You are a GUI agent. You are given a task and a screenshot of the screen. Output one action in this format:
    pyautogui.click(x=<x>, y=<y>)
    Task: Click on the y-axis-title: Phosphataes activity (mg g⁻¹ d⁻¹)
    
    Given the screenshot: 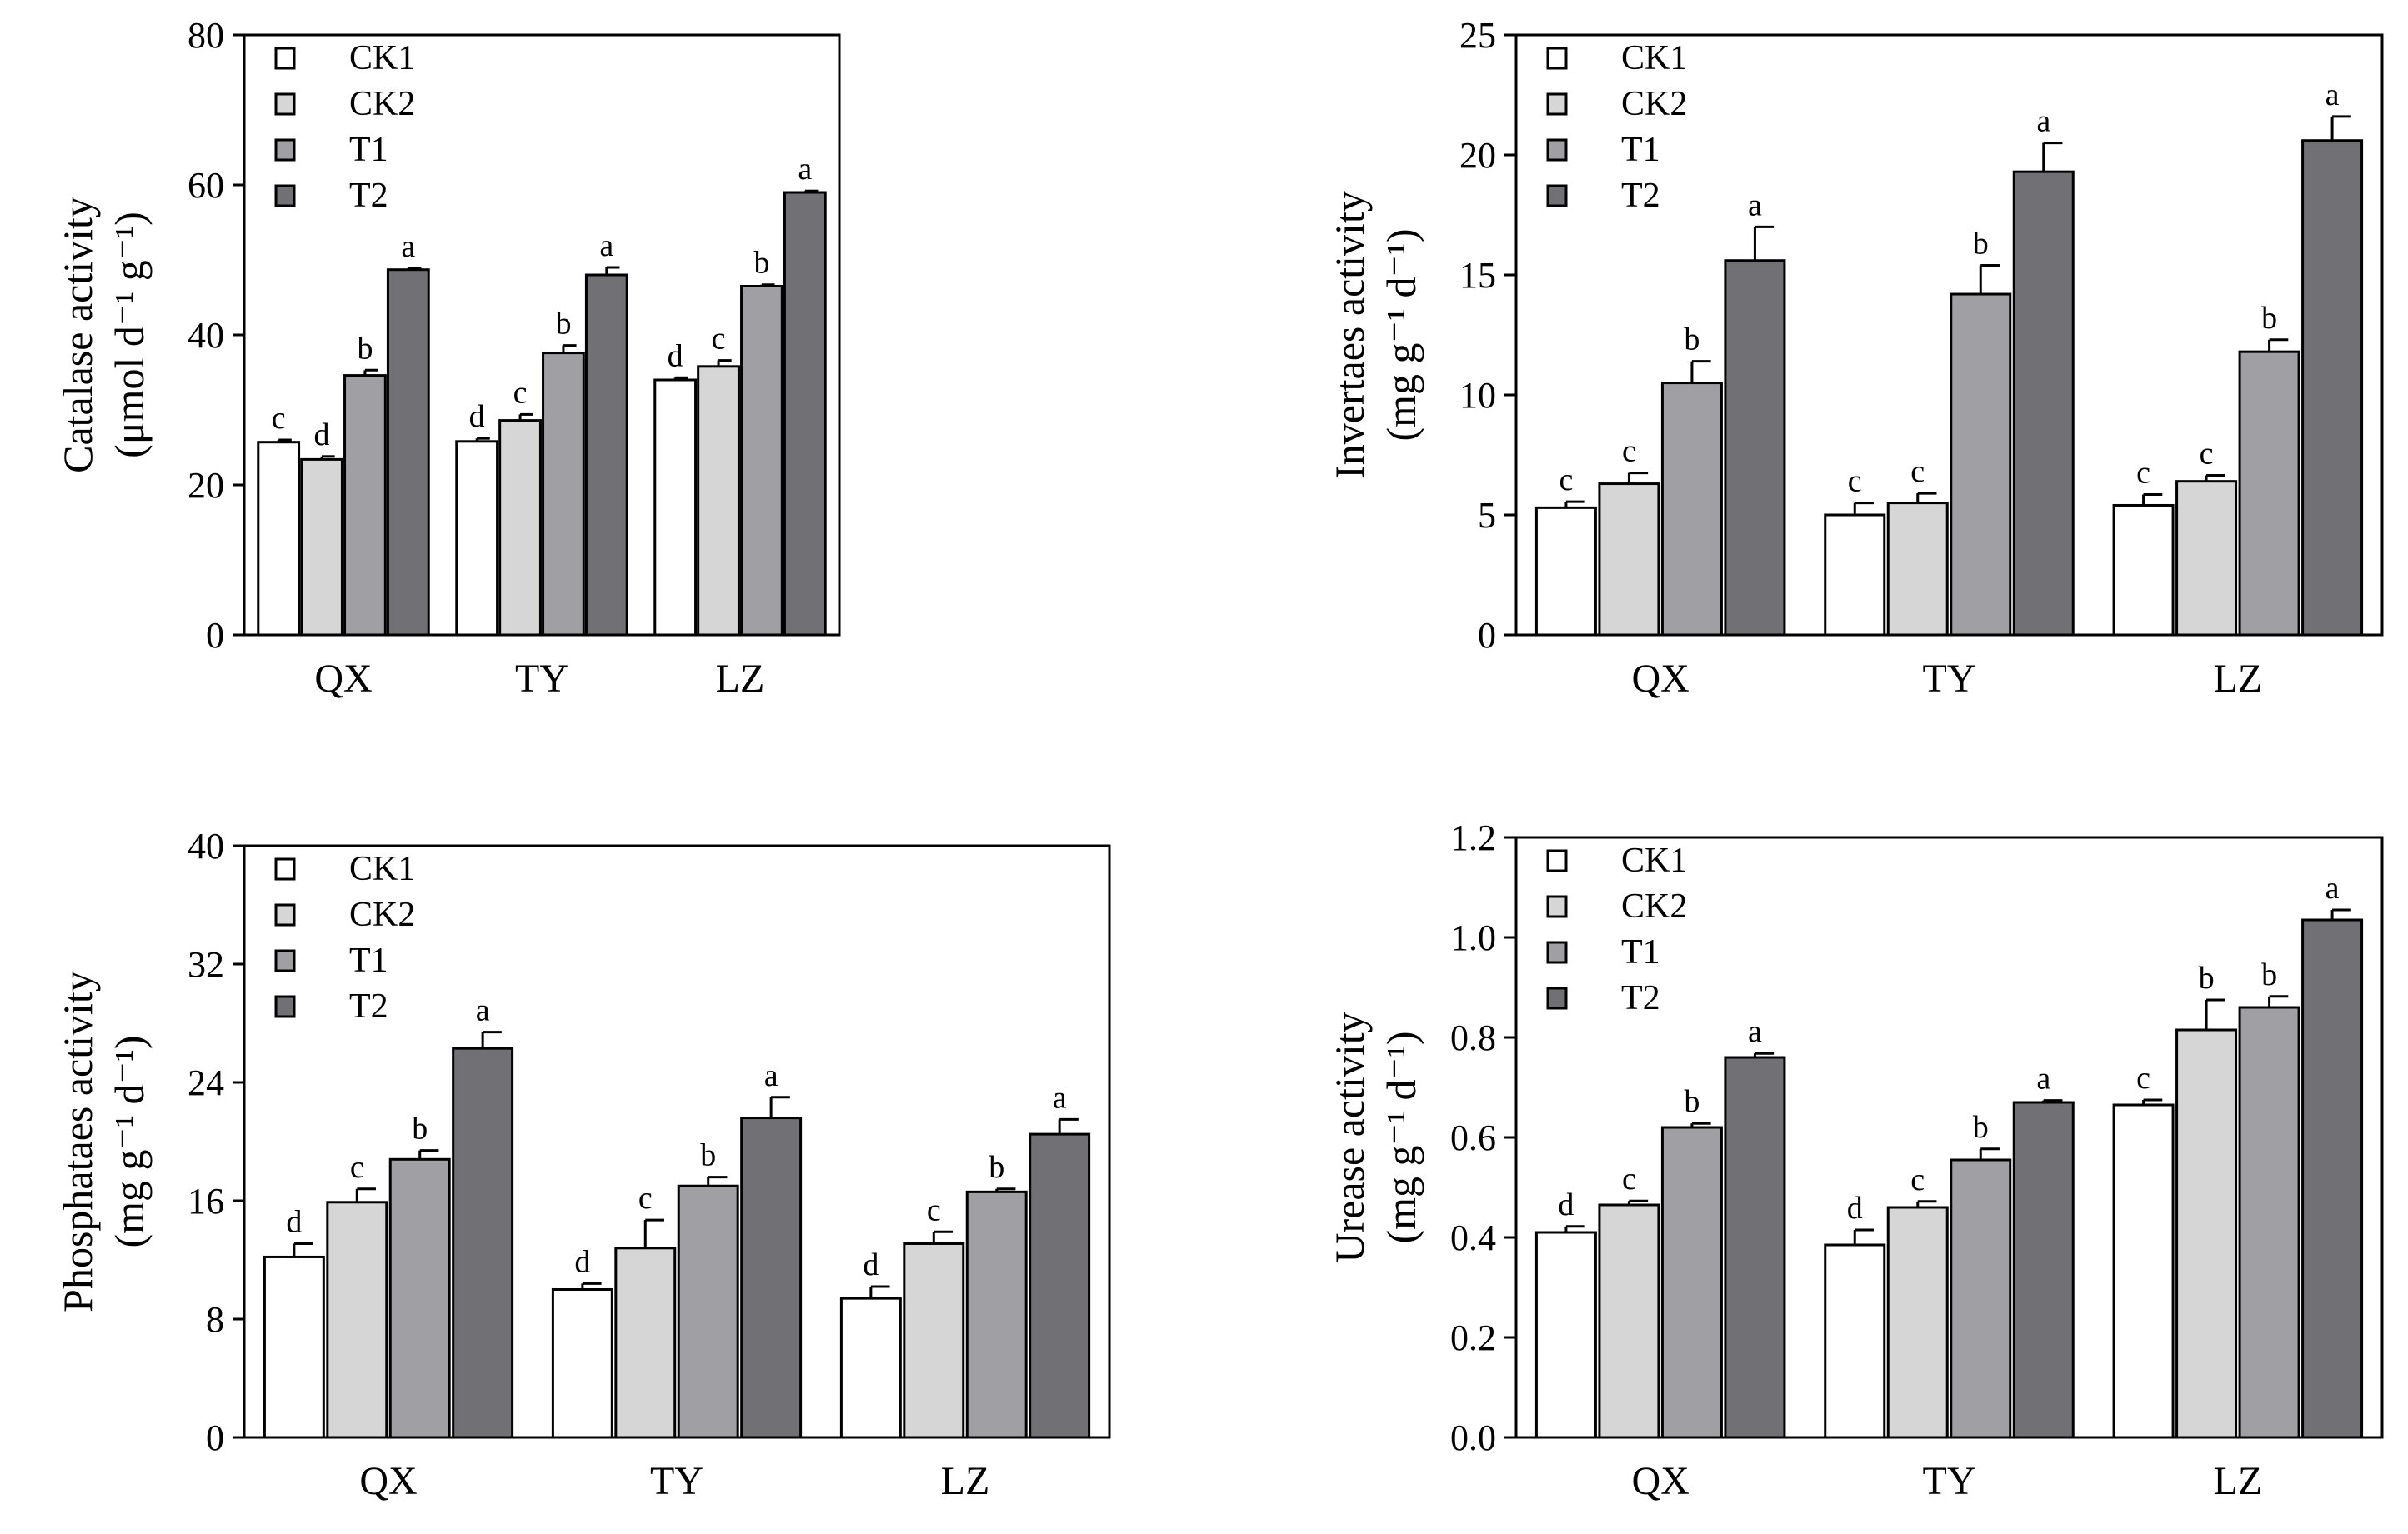 What is the action you would take?
    pyautogui.click(x=104, y=1141)
    